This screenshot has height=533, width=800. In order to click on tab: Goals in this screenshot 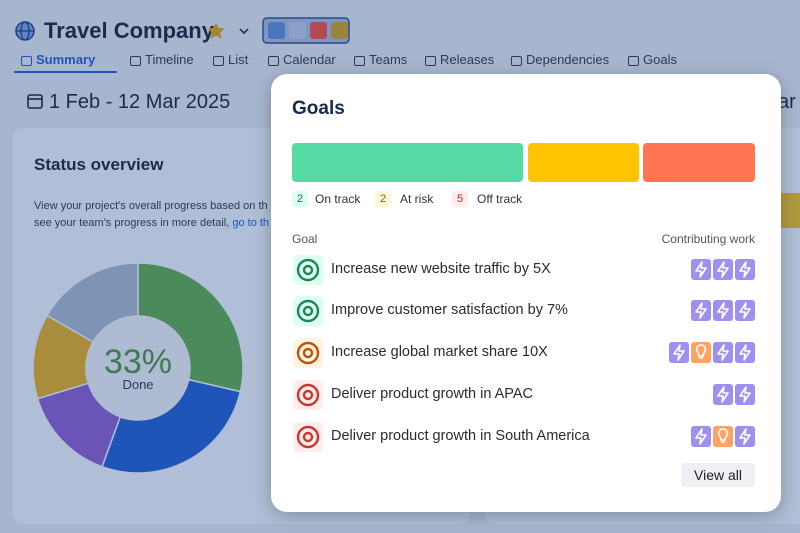, I will do `click(660, 59)`.